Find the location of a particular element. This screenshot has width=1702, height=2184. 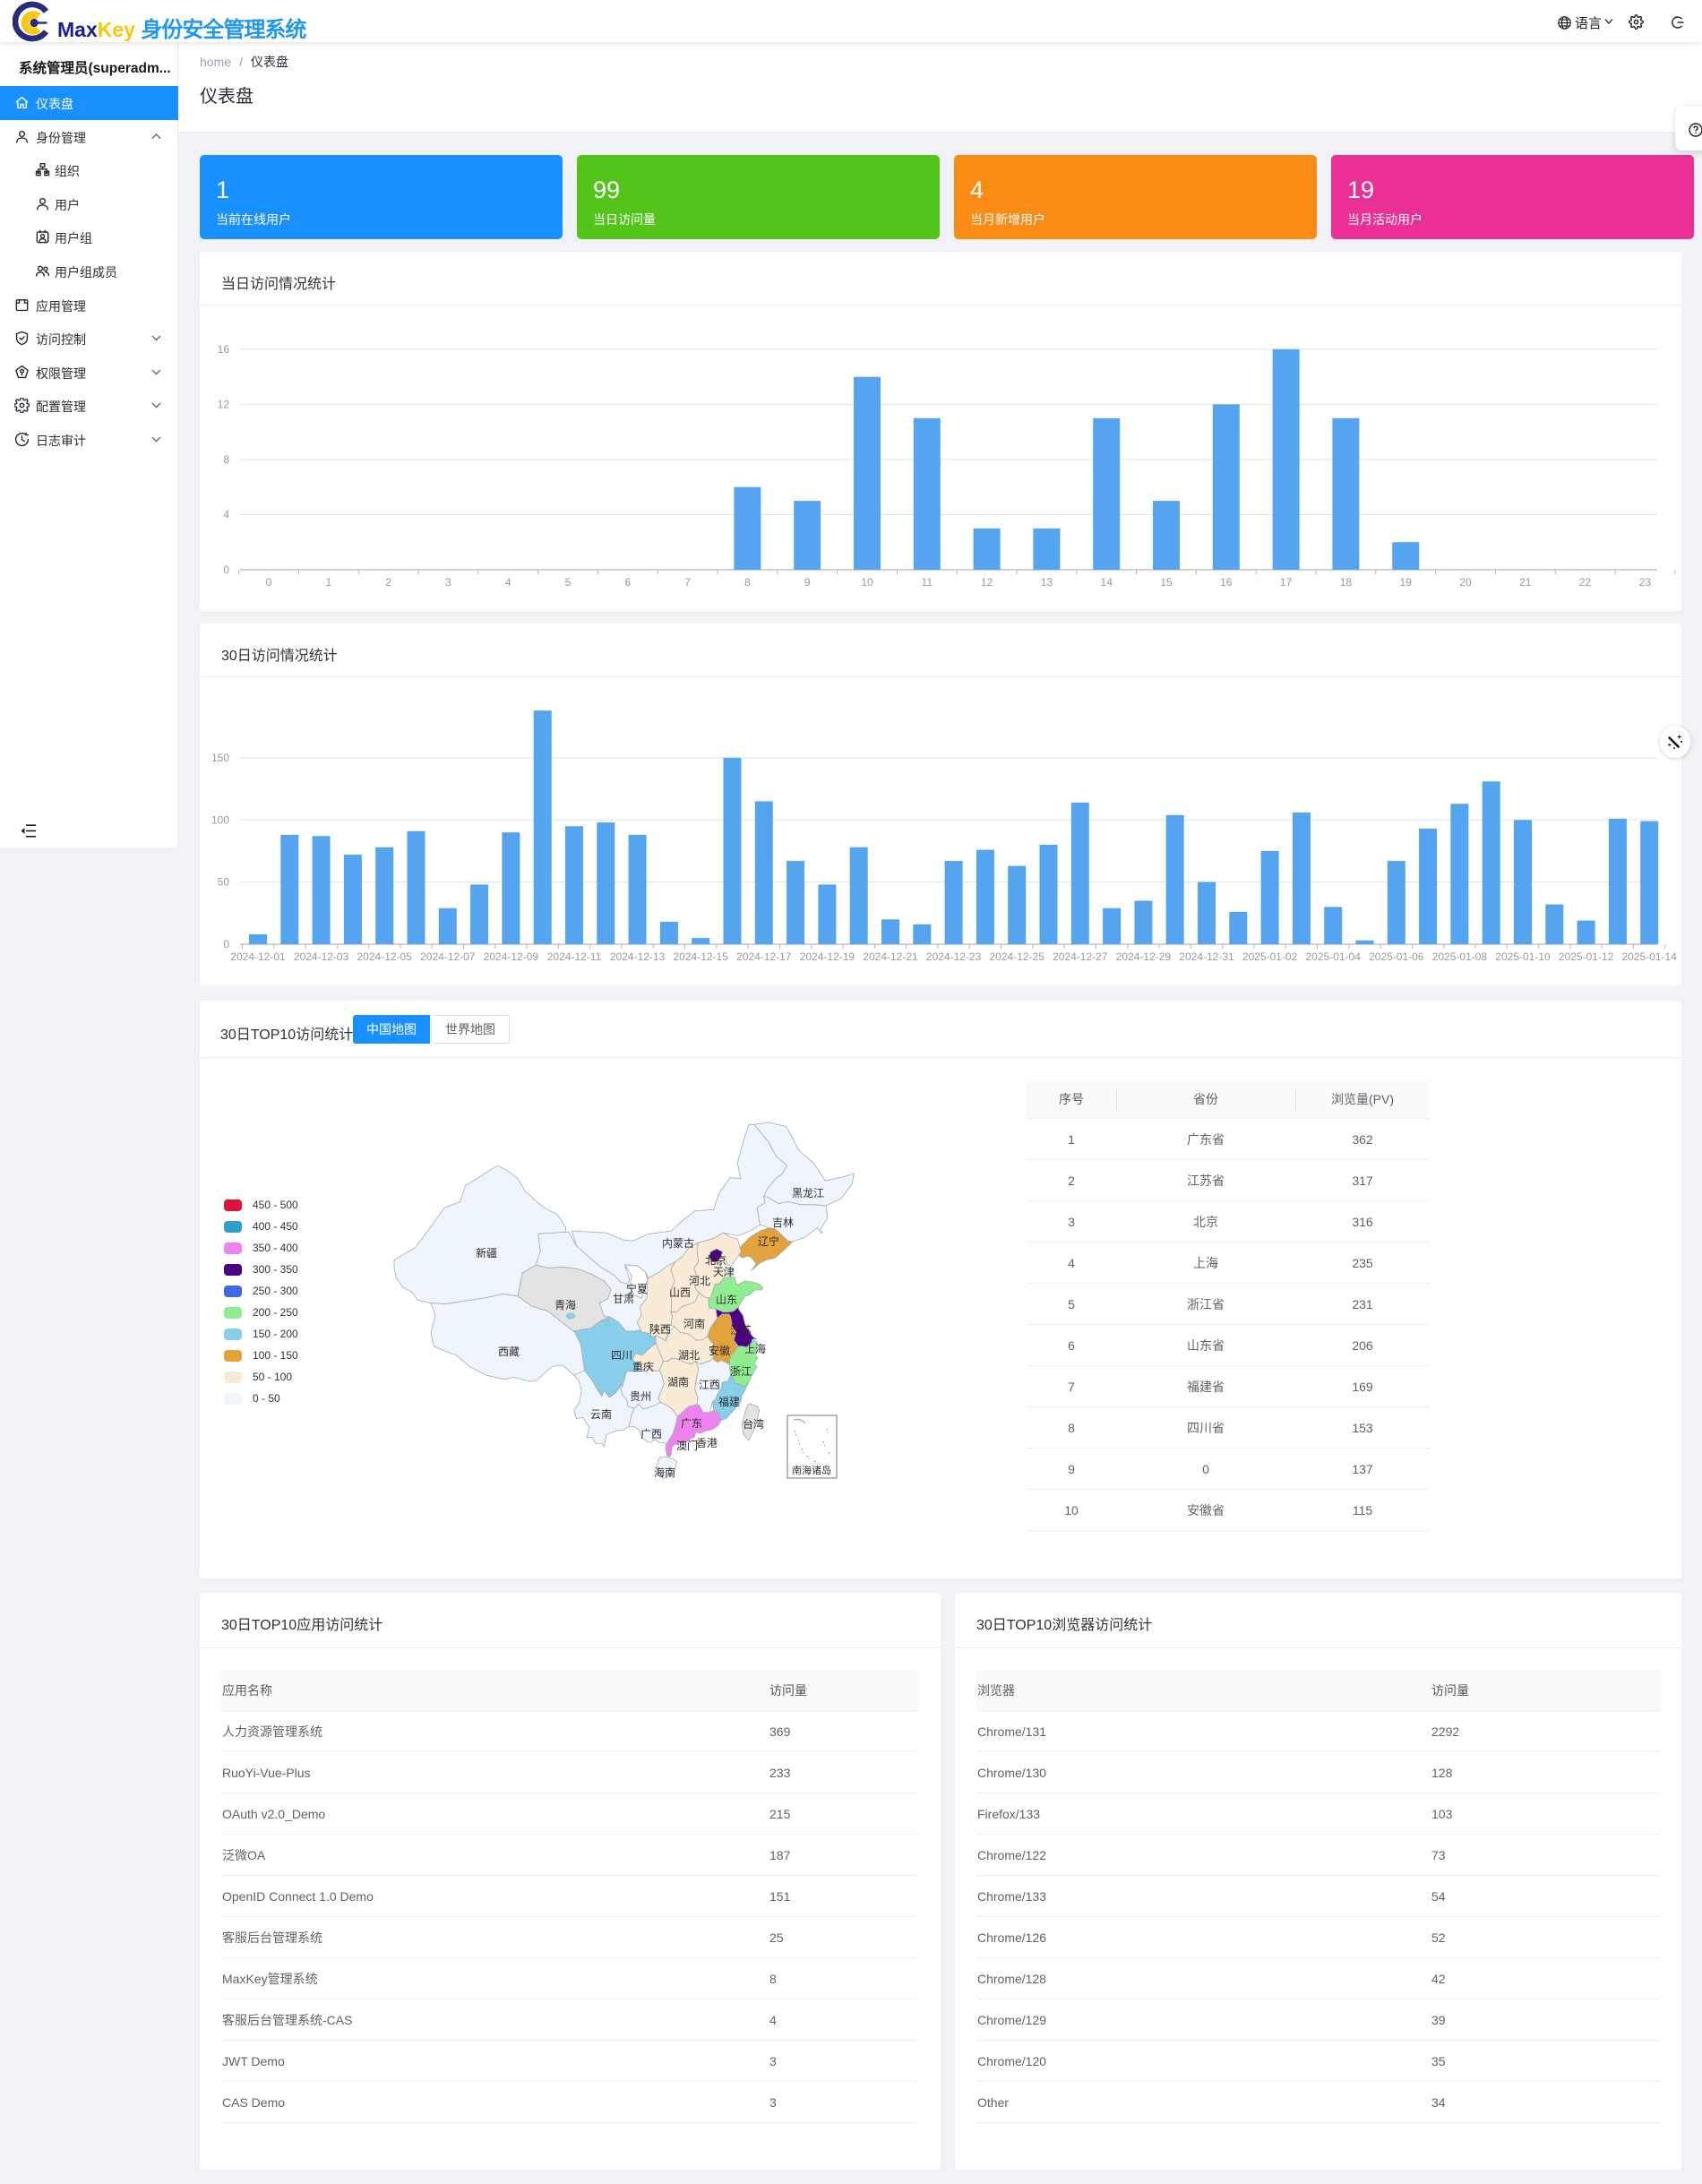

svg-text: 2024-12-31 is located at coordinates (1206, 957).